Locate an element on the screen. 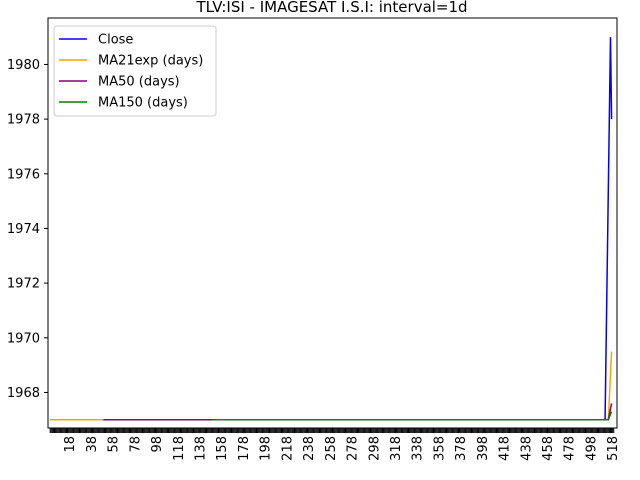  x-tick-label: 338 is located at coordinates (418, 448).